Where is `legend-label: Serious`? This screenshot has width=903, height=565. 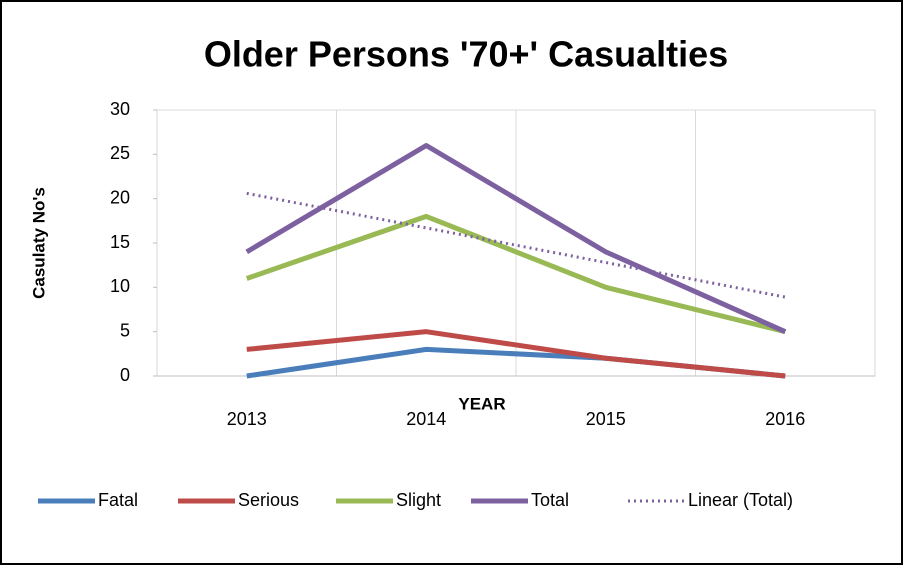
legend-label: Serious is located at coordinates (268, 500).